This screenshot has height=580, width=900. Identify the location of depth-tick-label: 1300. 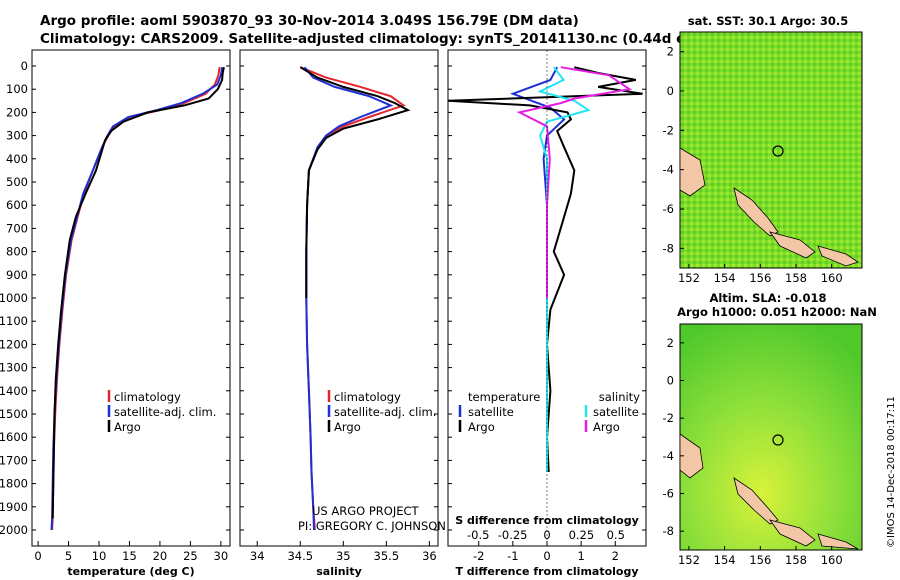
(14, 368).